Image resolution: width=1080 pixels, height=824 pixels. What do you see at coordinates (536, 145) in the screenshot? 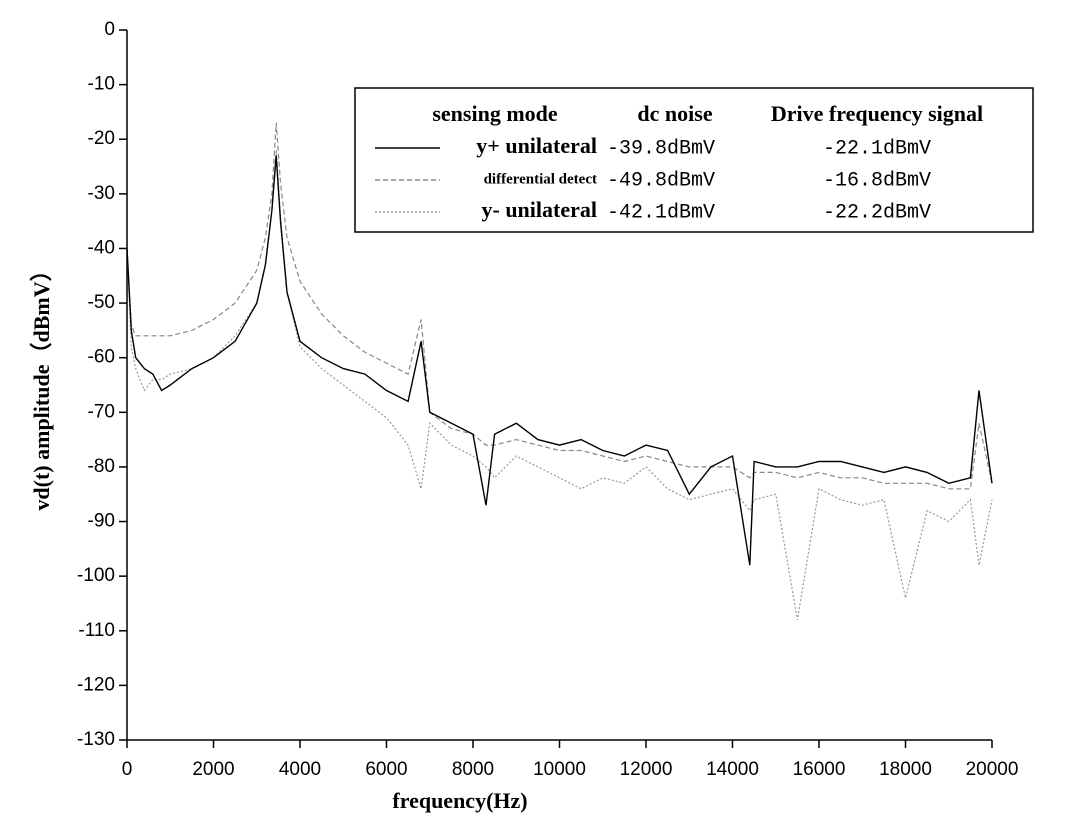
I see `legend-label: y+ unilateral` at bounding box center [536, 145].